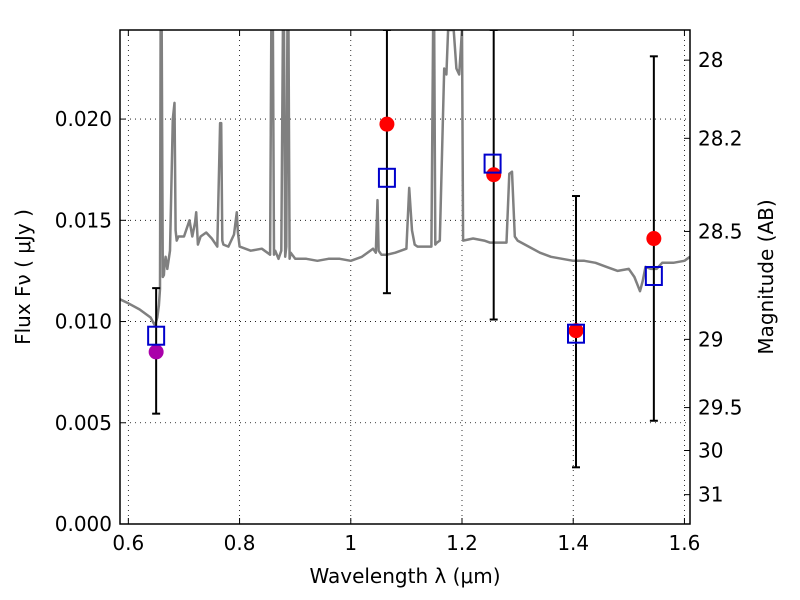 This screenshot has height=600, width=800. What do you see at coordinates (83, 220) in the screenshot?
I see `y-tick-label: 0.015` at bounding box center [83, 220].